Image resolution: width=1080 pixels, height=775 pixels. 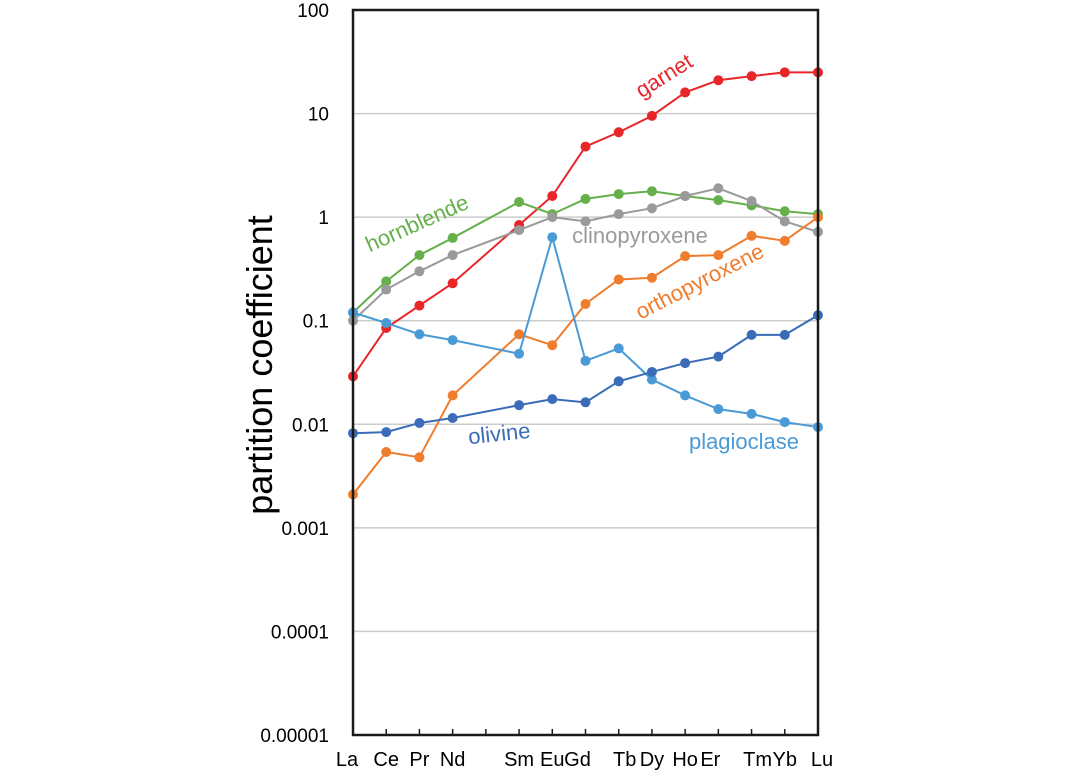 I want to click on clinopyroxene-point-Gd, so click(x=585, y=221).